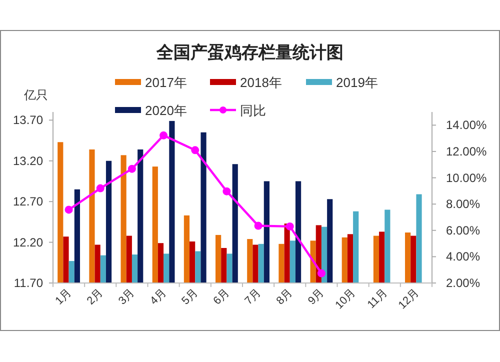 The image size is (500, 362). I want to click on y-tick-label: 13.20, so click(28, 161).